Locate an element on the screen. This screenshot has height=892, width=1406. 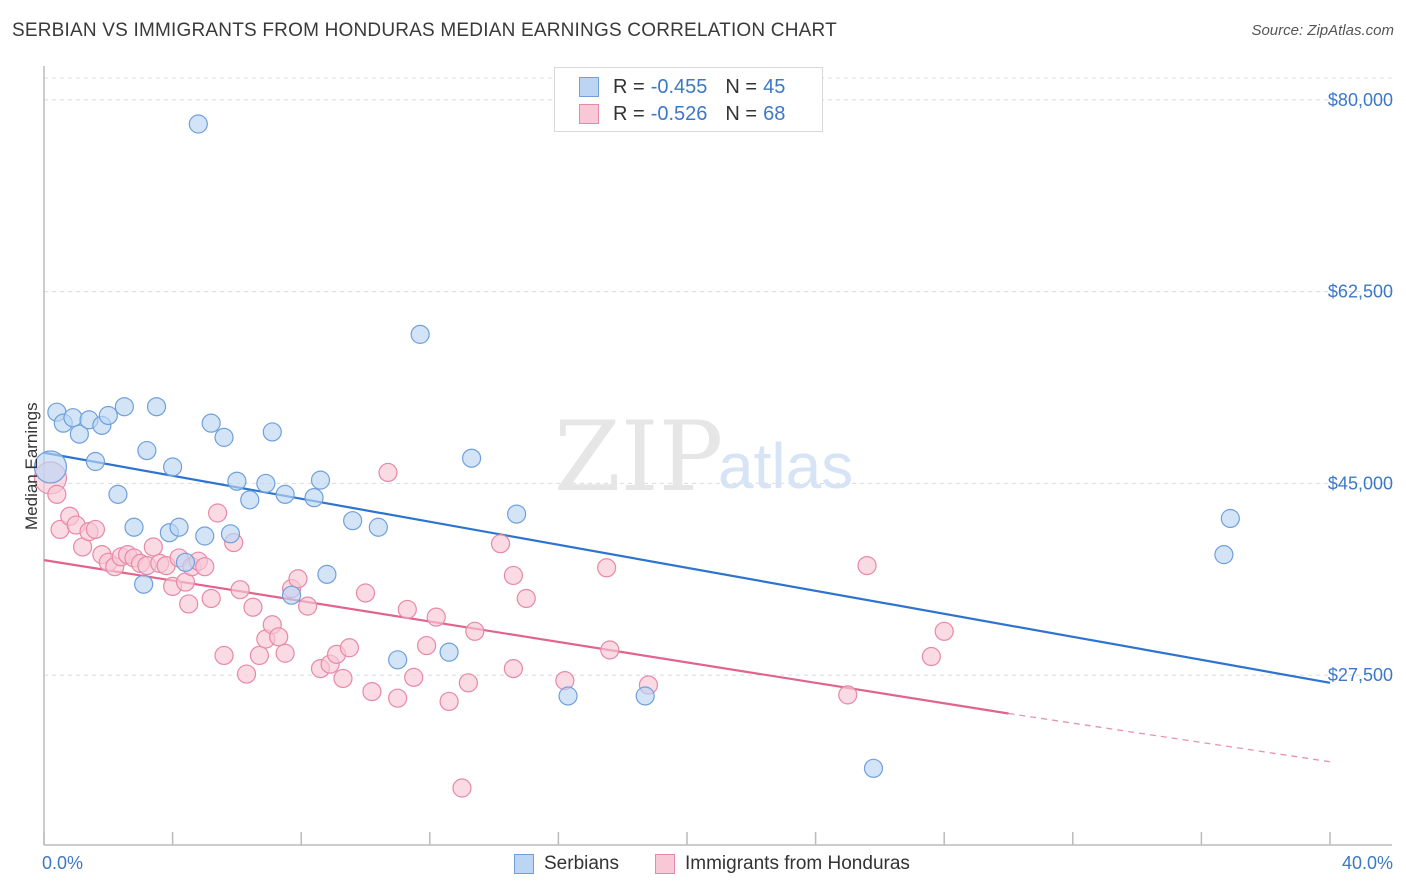
y-tick-label: $80,000 is located at coordinates (1360, 100).